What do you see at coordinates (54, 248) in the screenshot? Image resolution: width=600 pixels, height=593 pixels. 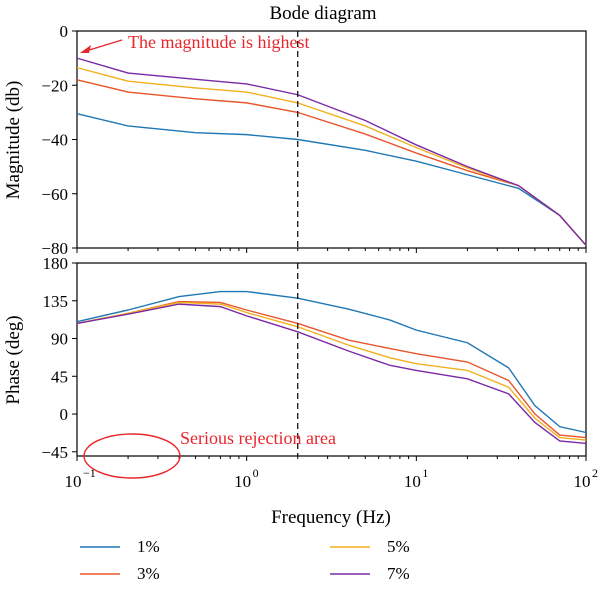 I see `magnitude-y-tick-label: −80` at bounding box center [54, 248].